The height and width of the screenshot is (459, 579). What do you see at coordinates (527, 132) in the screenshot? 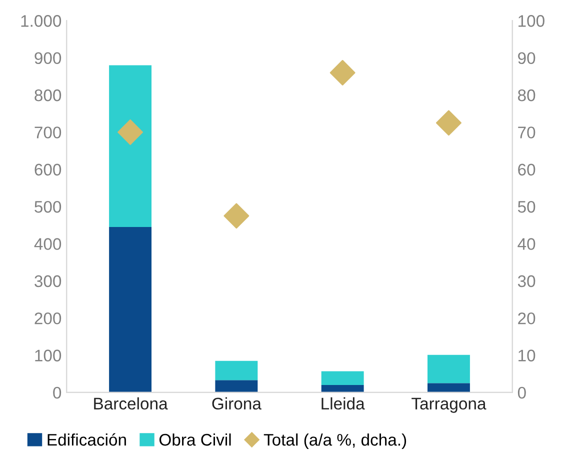
I see `y2-tick-label: 70` at bounding box center [527, 132].